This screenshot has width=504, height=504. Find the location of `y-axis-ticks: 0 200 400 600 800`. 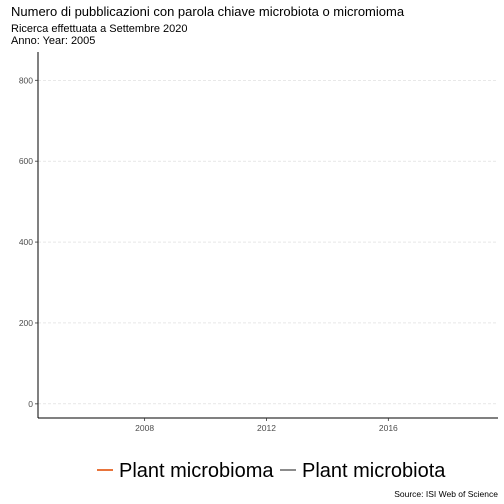

y-axis-ticks: 0 200 400 600 800 is located at coordinates (28, 242).